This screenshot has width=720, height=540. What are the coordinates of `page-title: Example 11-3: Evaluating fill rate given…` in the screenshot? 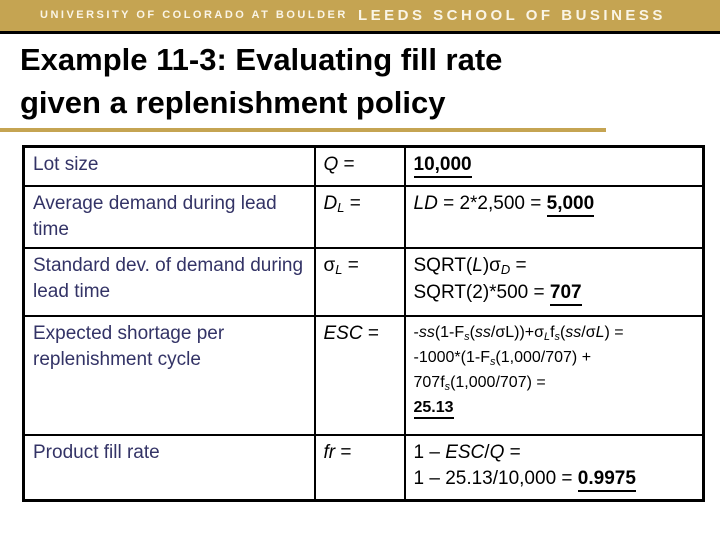 It's located at (350, 81).